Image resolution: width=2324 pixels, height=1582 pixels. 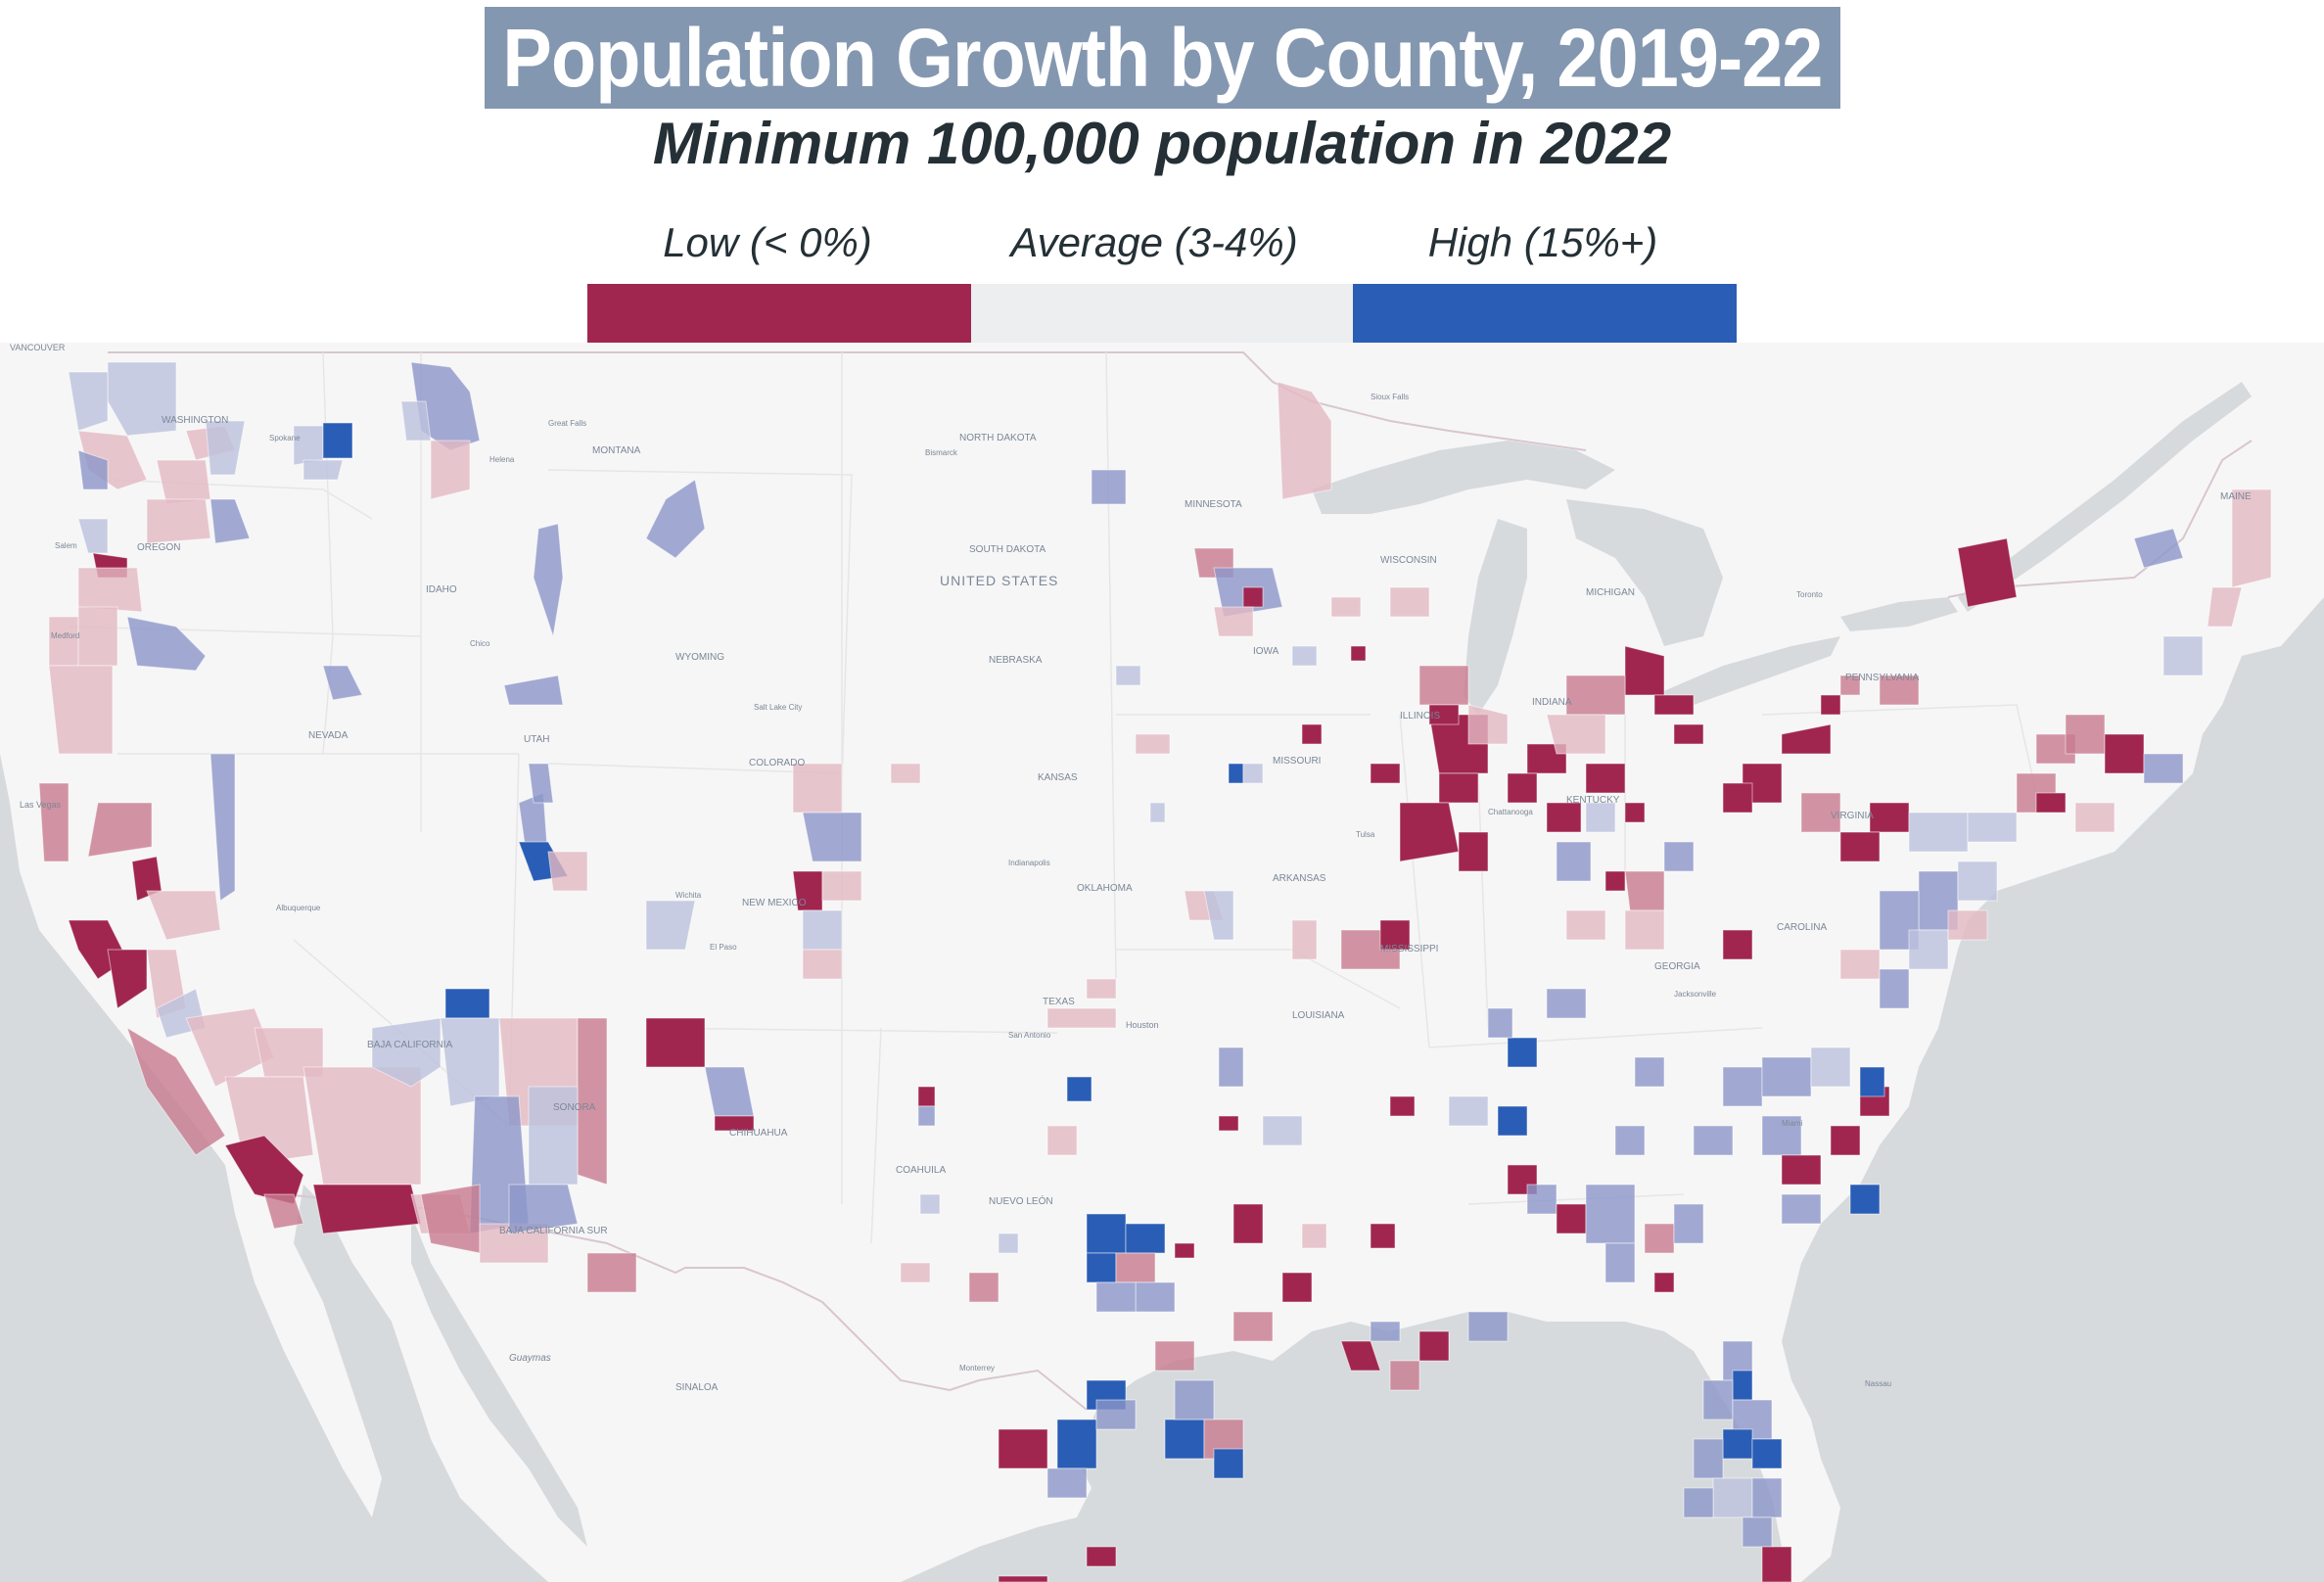 What do you see at coordinates (1007, 550) in the screenshot?
I see `state-label-south-dakota: SOUTH DAKOTA` at bounding box center [1007, 550].